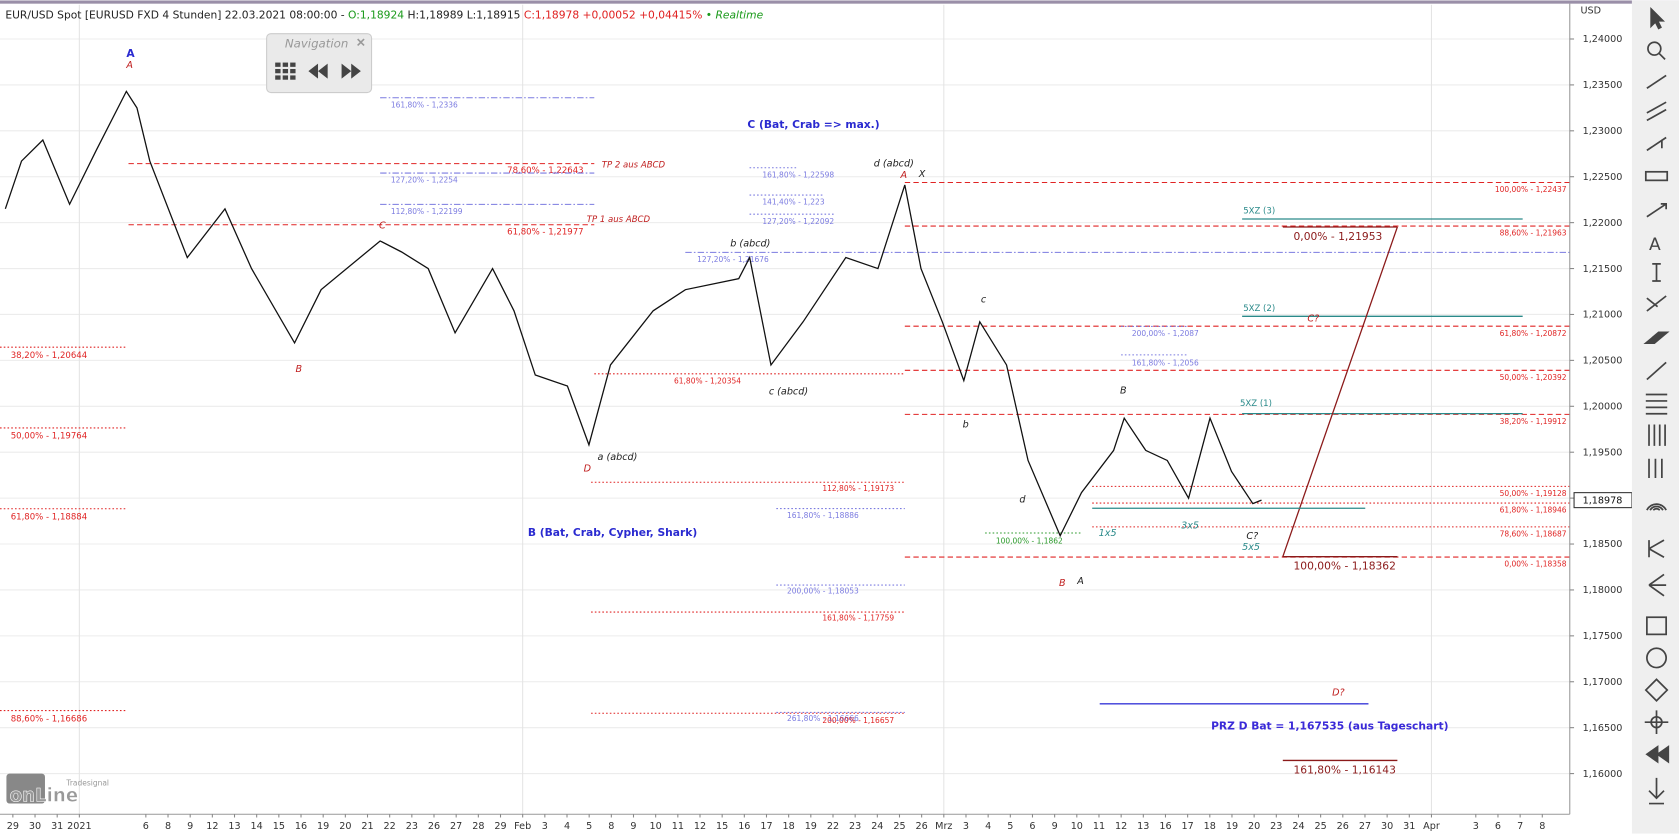  I want to click on x-tick-label: 22, so click(390, 826).